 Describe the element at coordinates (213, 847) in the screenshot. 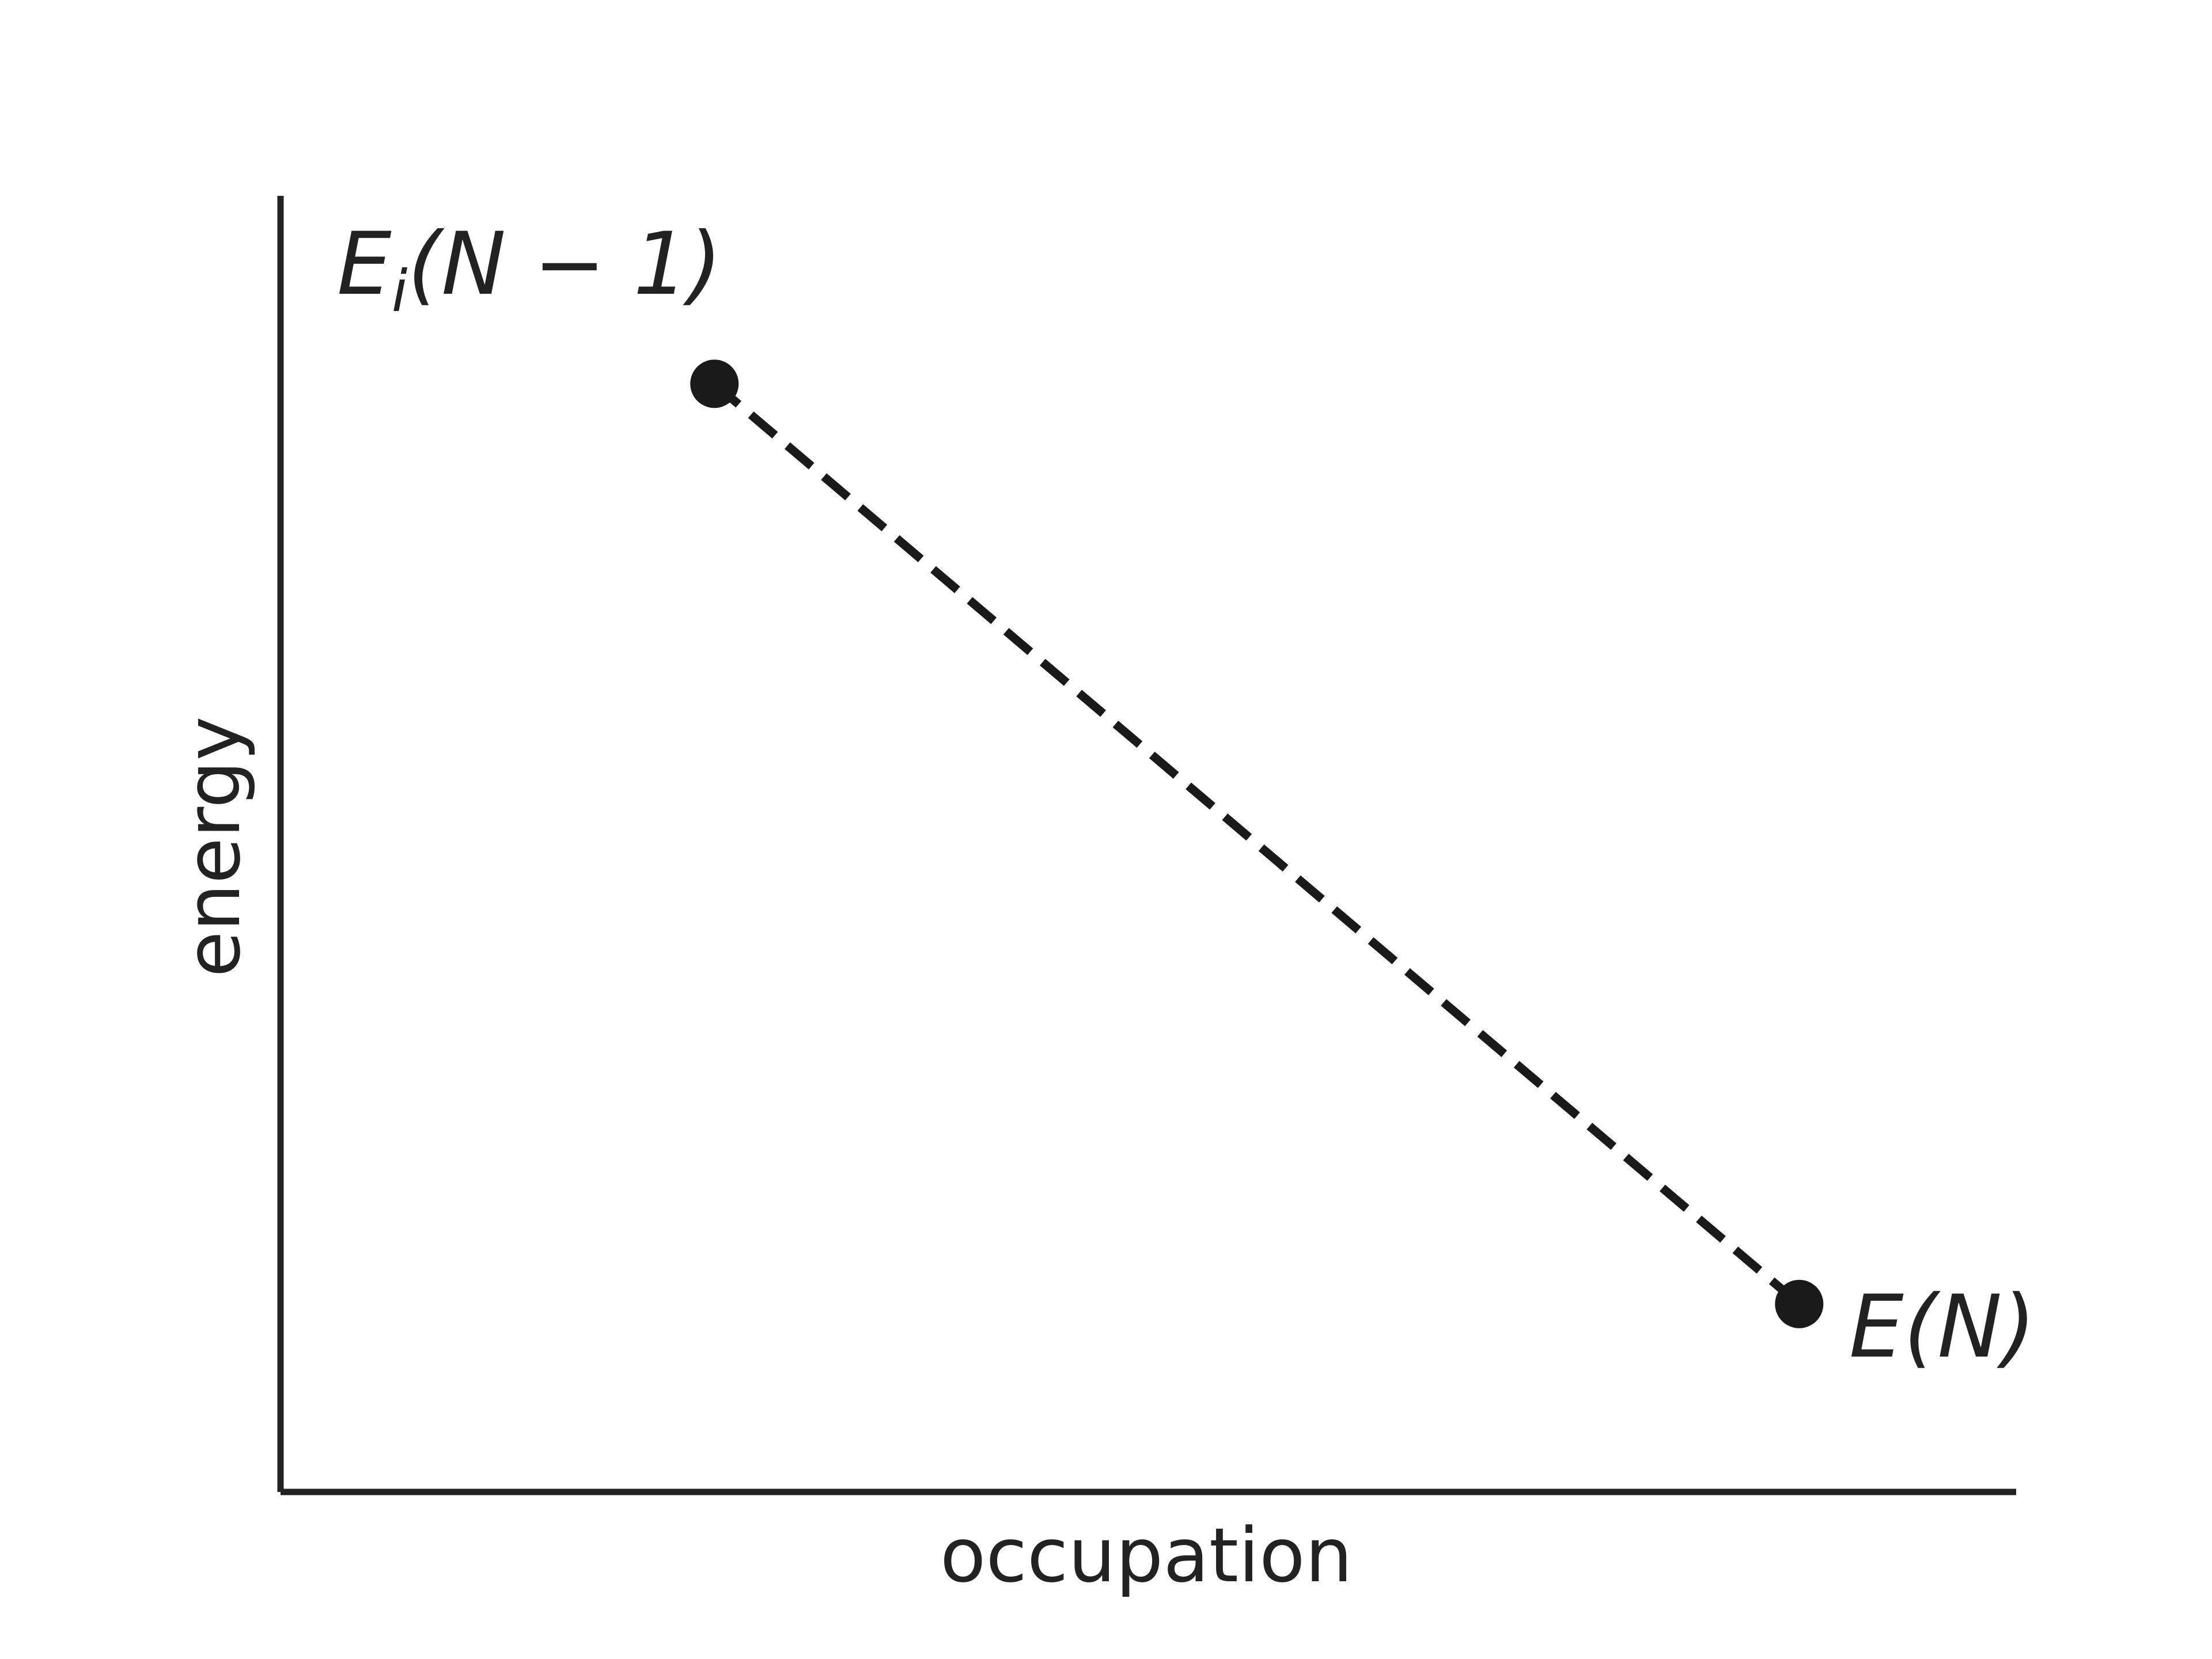

I see `y-axis-label: energy` at that location.